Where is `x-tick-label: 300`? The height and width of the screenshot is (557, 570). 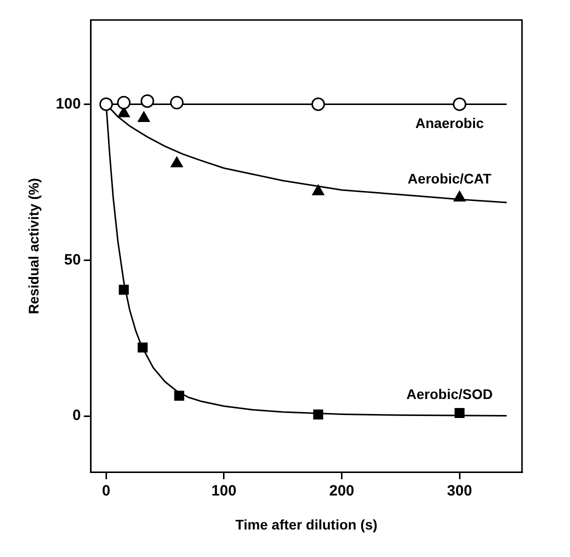
x-tick-label: 300 is located at coordinates (459, 491).